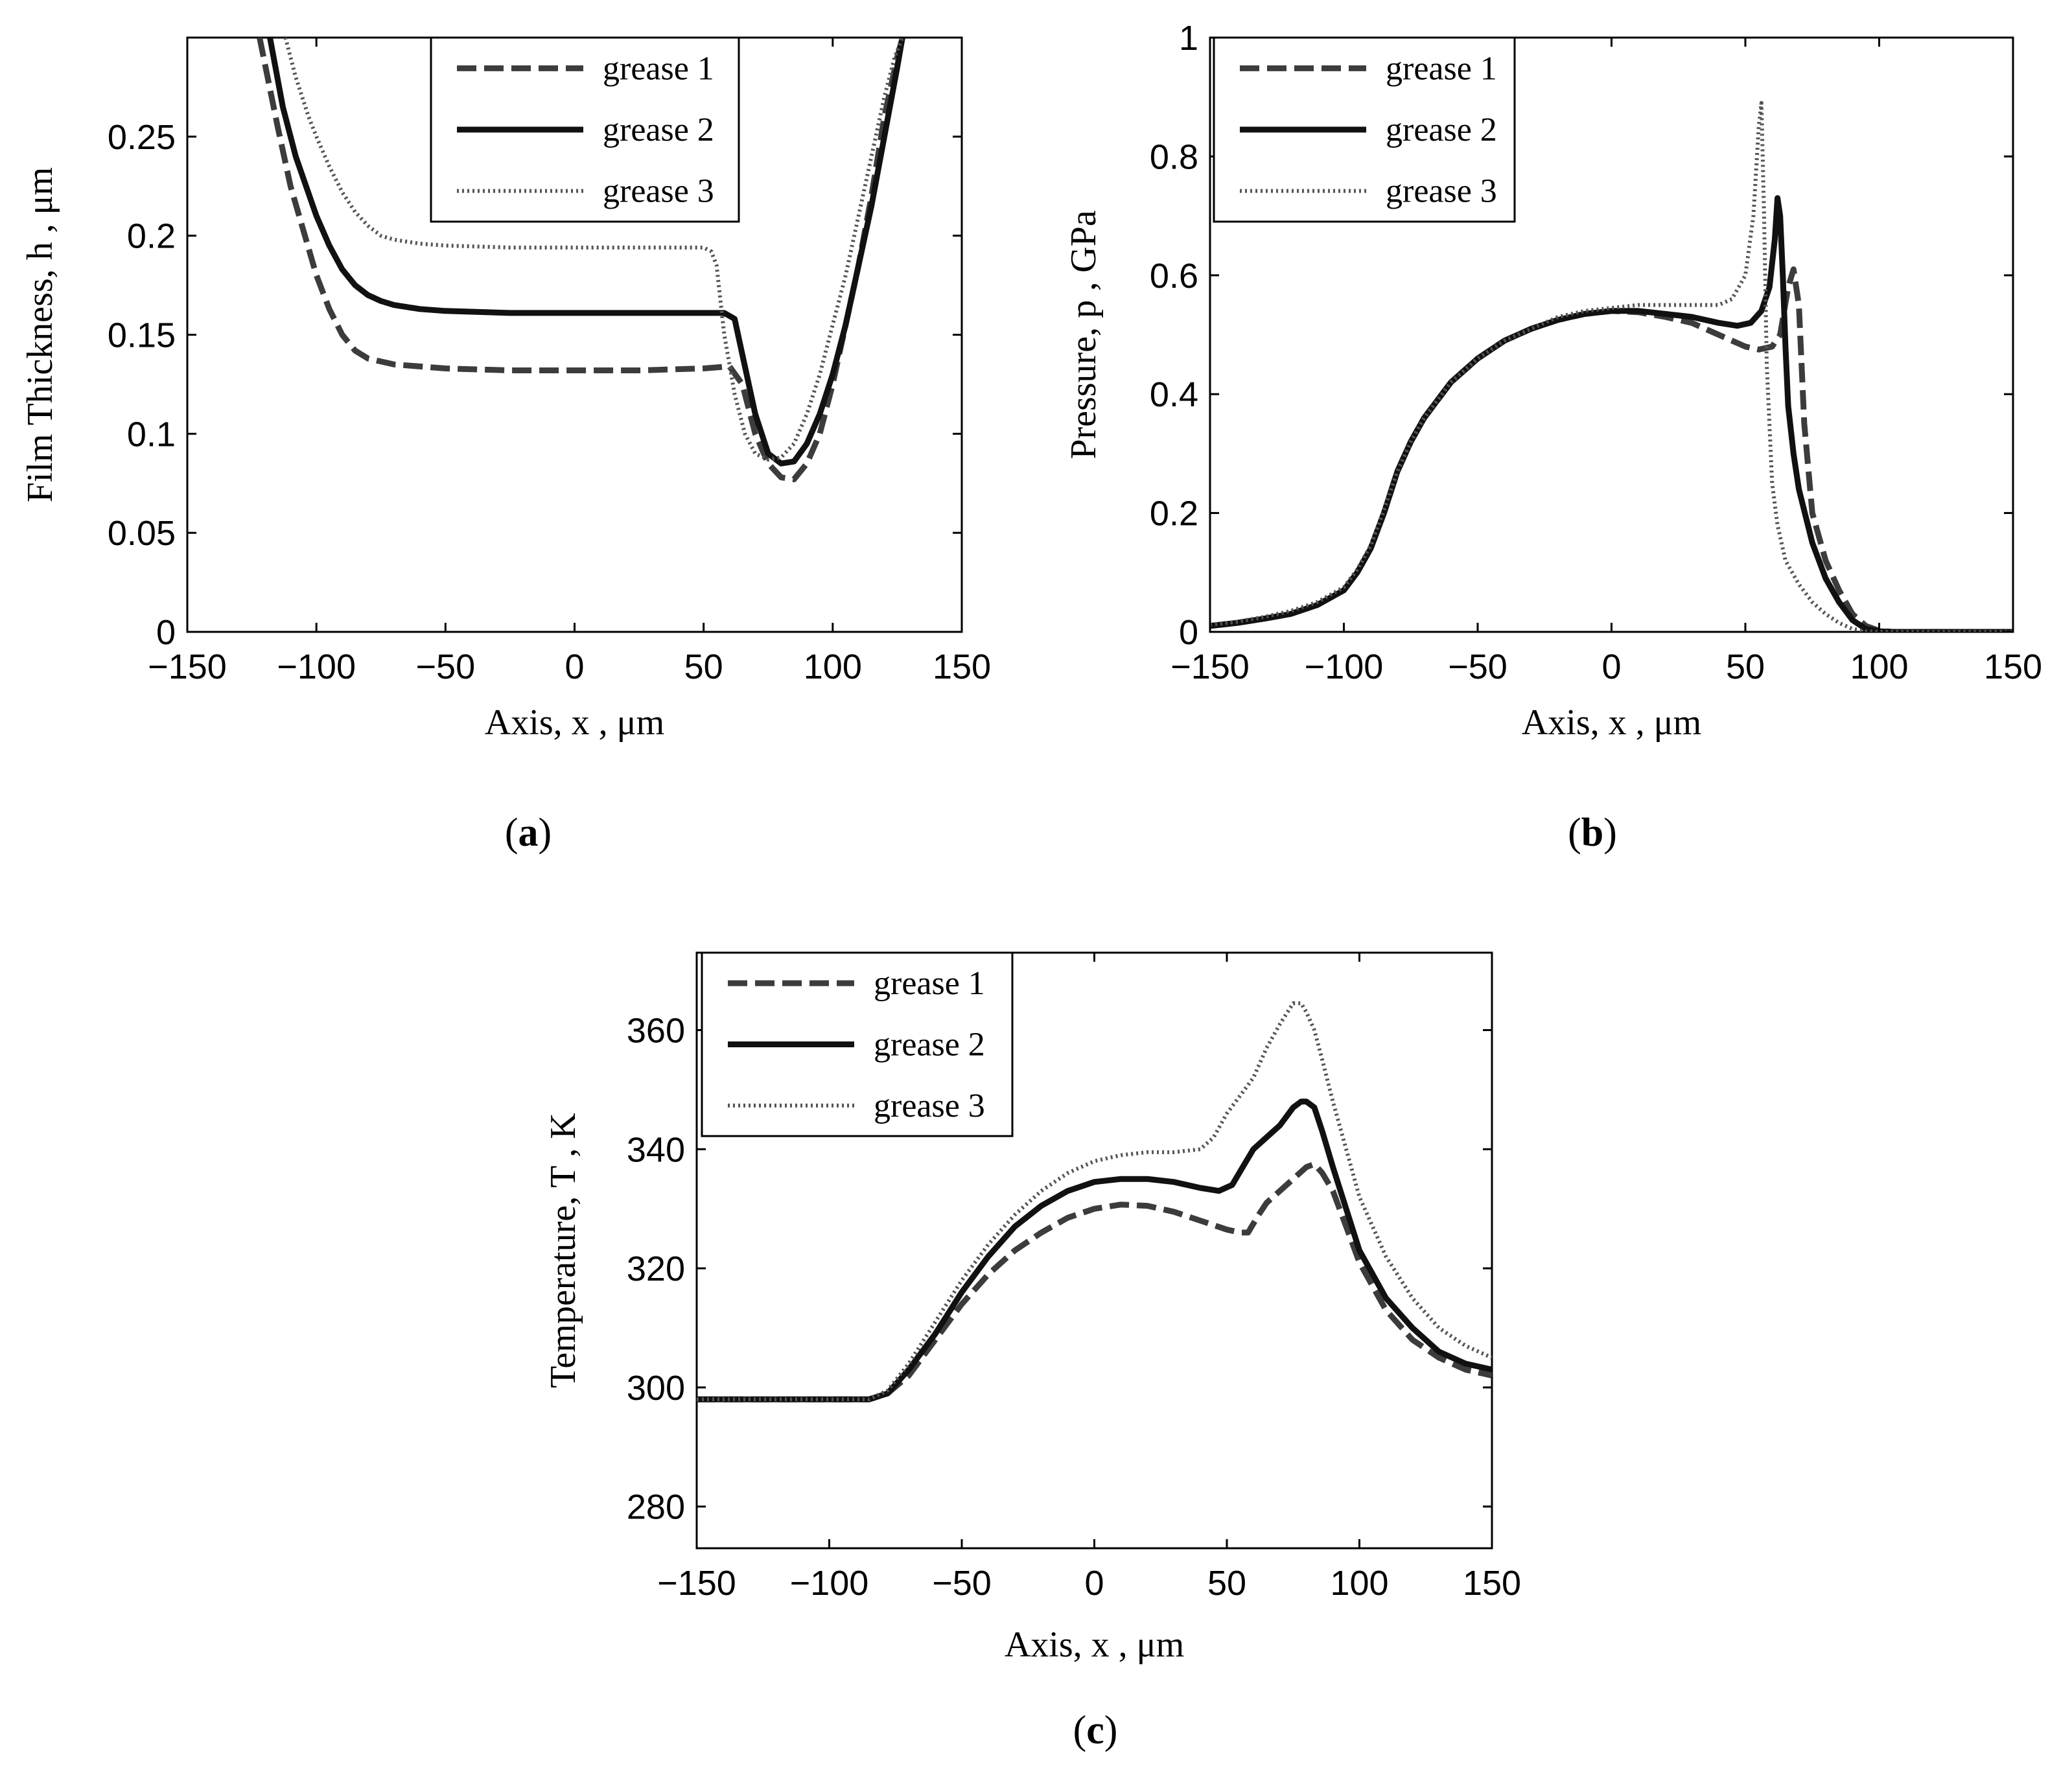 The image size is (2072, 1766). Describe the element at coordinates (40, 334) in the screenshot. I see `y-axis-title: Film Thickness, h , μm` at that location.